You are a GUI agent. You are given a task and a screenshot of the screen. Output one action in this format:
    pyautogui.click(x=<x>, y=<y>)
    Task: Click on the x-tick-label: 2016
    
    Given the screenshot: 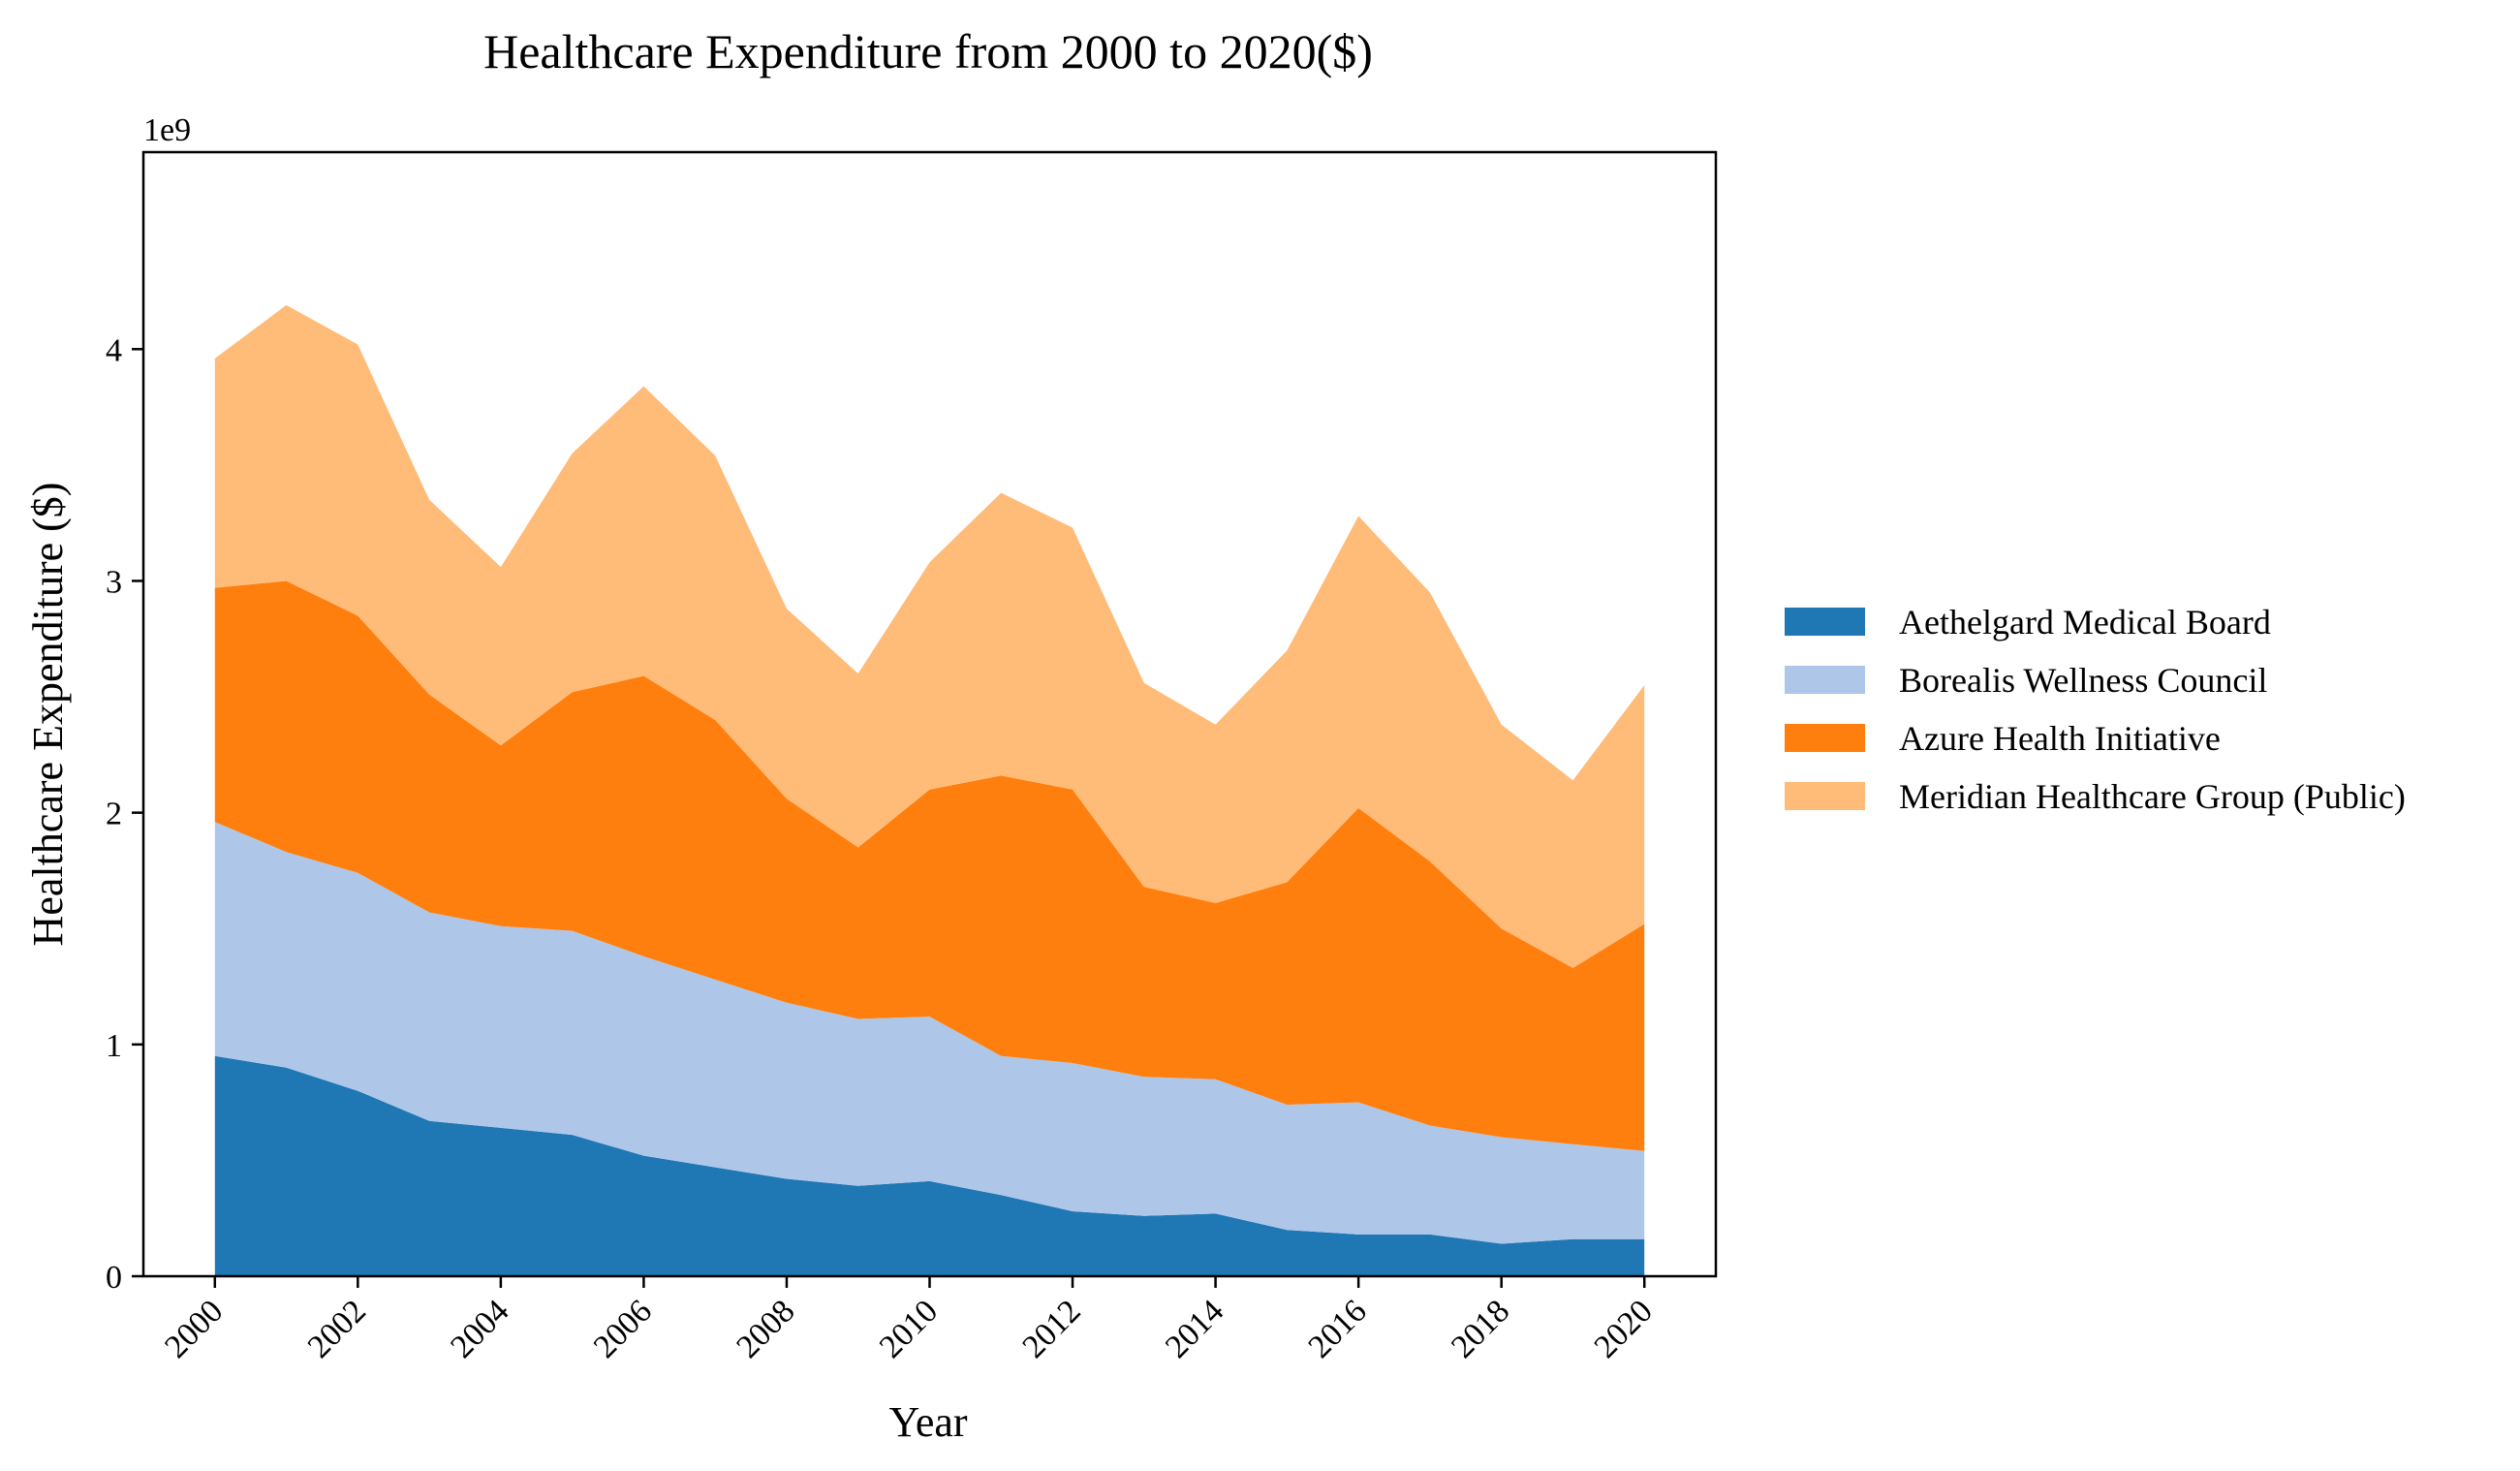 What is the action you would take?
    pyautogui.click(x=1338, y=1328)
    